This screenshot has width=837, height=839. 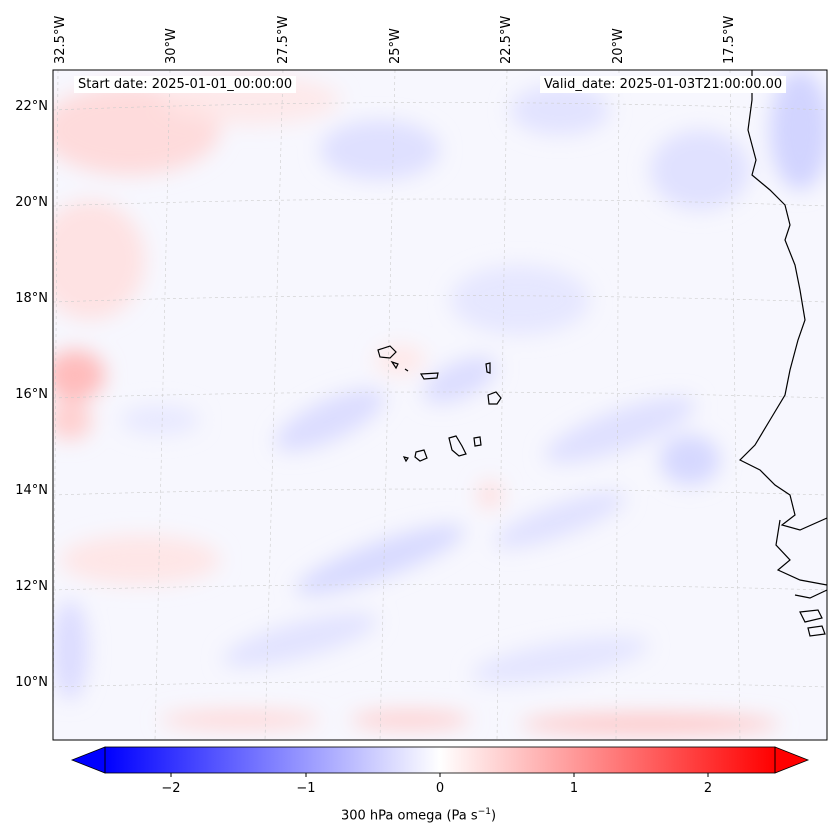 I want to click on lon-label-22-5w: 22.5°W, so click(x=506, y=39).